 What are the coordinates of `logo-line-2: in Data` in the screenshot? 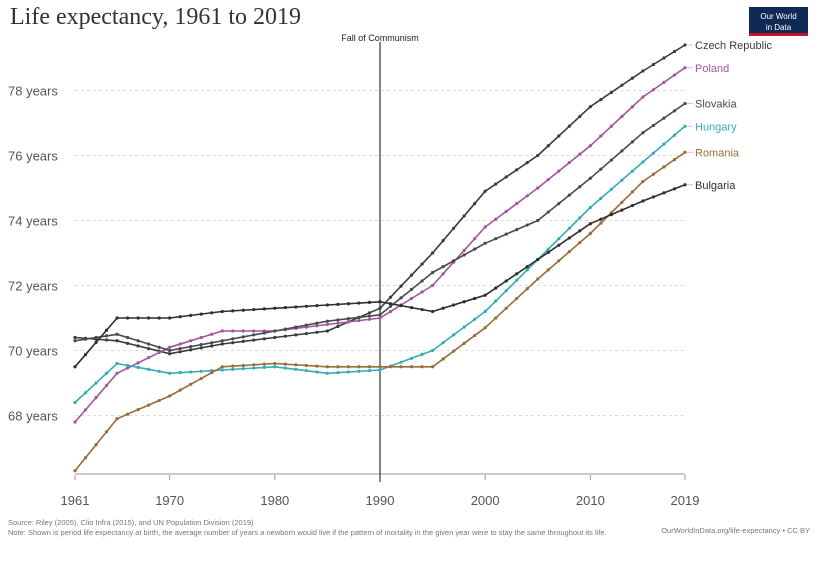 It's located at (778, 27).